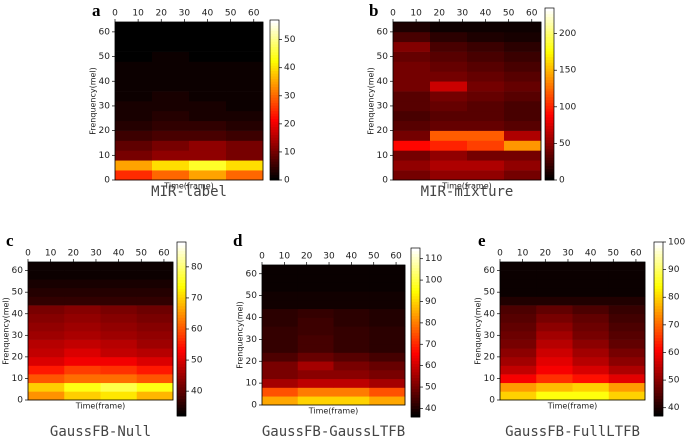  What do you see at coordinates (188, 186) in the screenshot?
I see `x-axis-label: Time(frame)` at bounding box center [188, 186].